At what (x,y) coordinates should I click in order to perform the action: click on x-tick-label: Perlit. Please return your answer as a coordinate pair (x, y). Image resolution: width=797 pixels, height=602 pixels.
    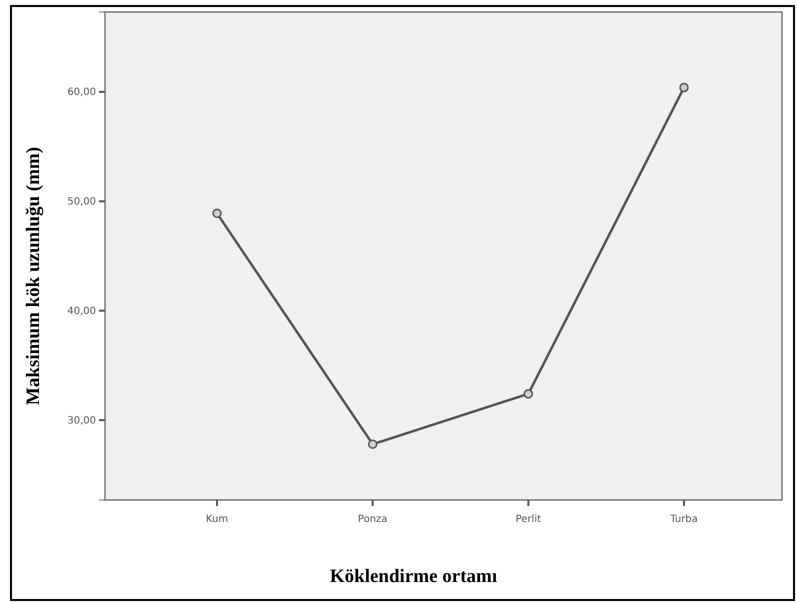
    Looking at the image, I should click on (529, 519).